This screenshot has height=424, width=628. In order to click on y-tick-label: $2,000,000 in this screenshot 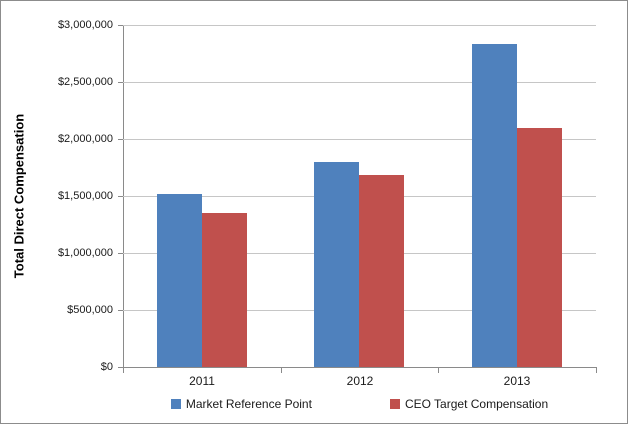, I will do `click(85, 139)`.